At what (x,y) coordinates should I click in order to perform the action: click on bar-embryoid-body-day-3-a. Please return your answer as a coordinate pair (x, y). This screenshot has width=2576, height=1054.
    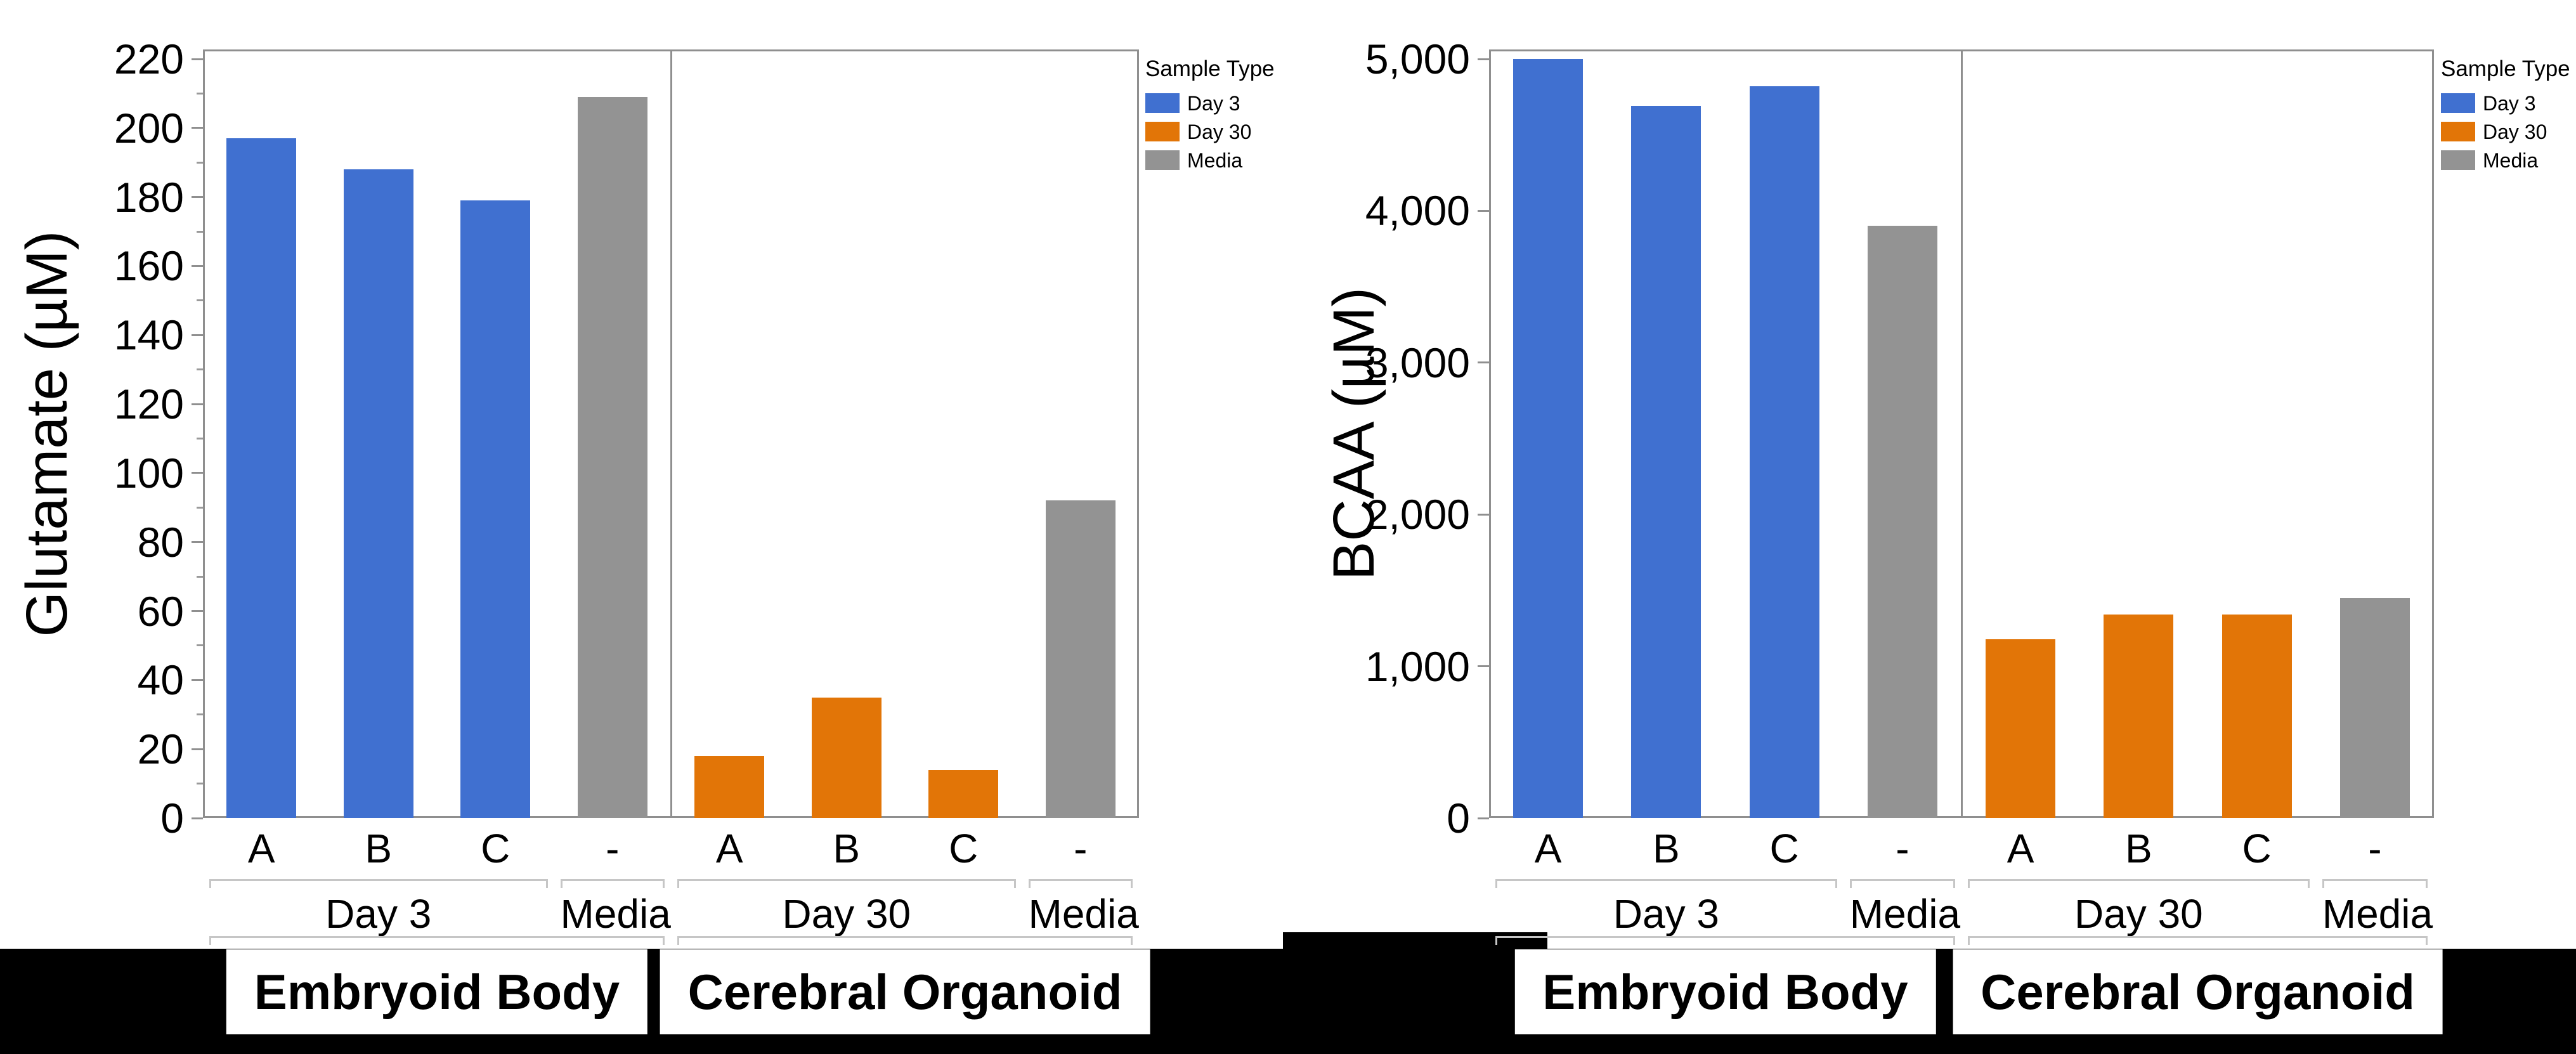
    Looking at the image, I should click on (262, 478).